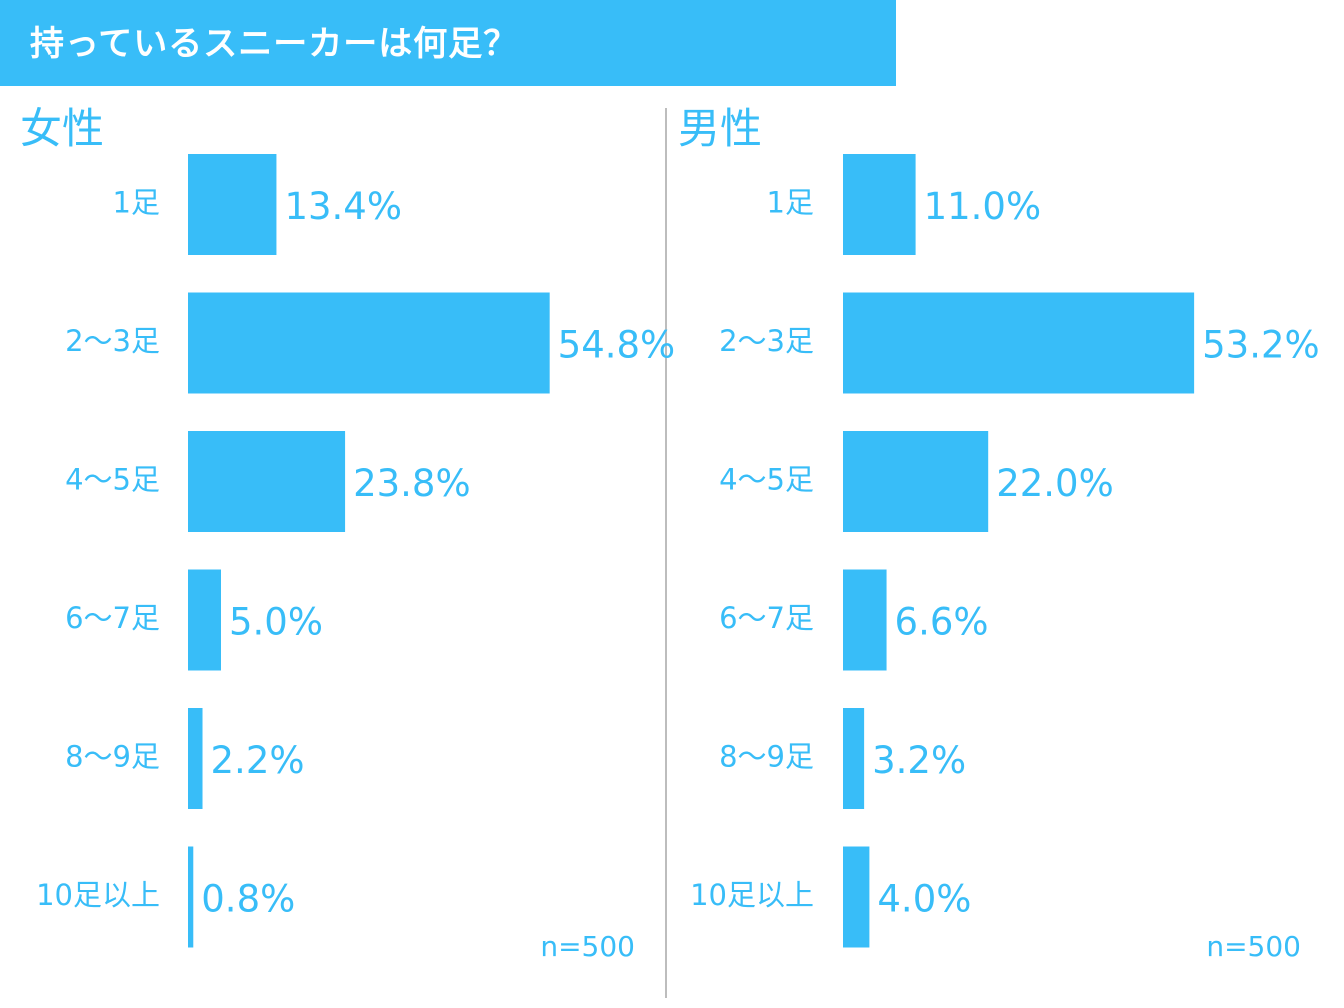  What do you see at coordinates (720, 128) in the screenshot?
I see `panel-title: 男性` at bounding box center [720, 128].